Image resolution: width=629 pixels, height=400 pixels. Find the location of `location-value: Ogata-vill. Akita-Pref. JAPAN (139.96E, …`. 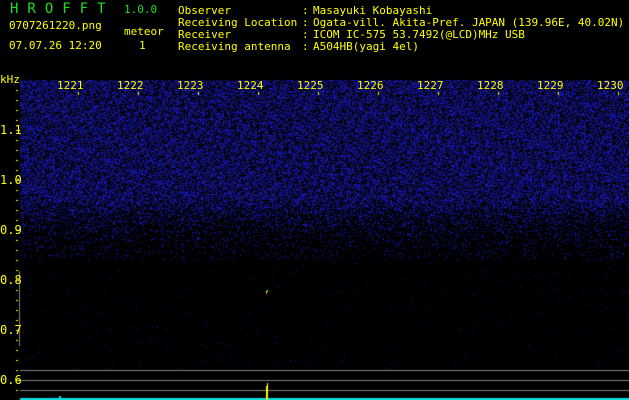

location-value: Ogata-vill. Akita-Pref. JAPAN (139.96E, … is located at coordinates (469, 22).